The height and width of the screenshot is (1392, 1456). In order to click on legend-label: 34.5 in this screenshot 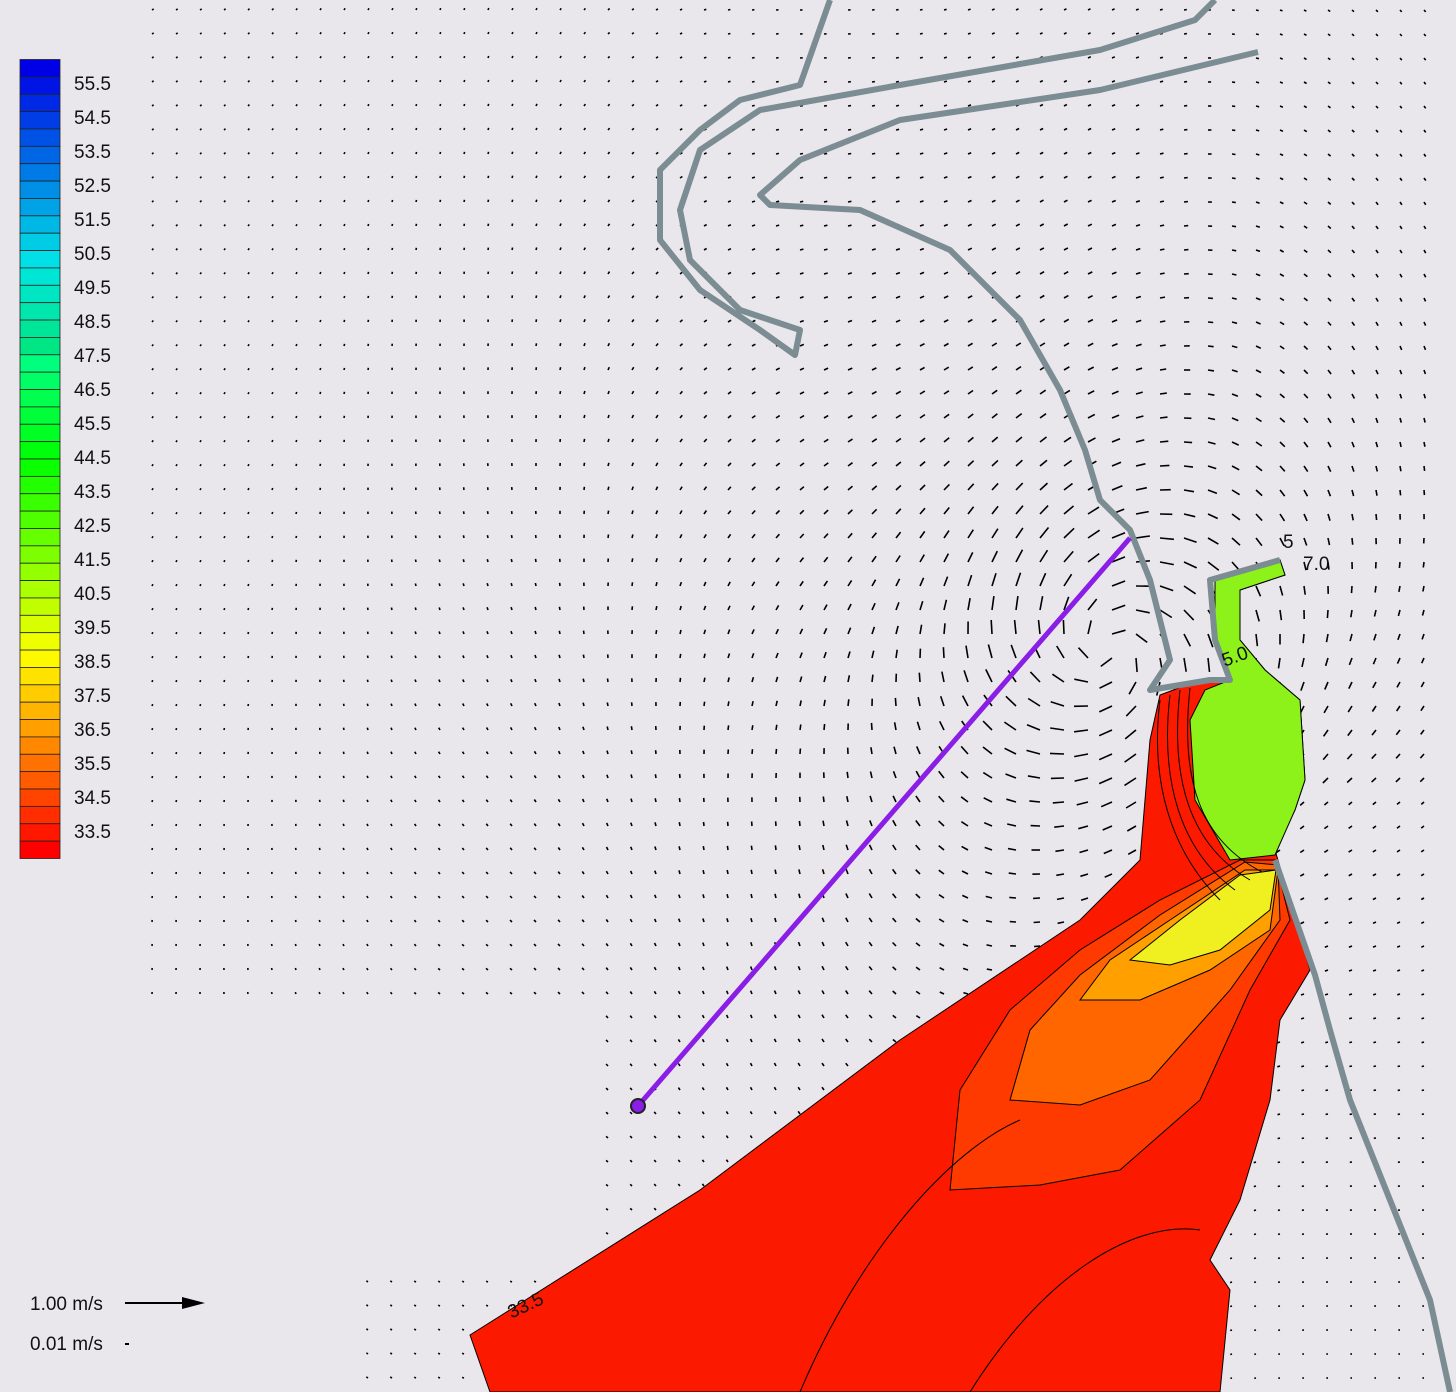, I will do `click(92, 798)`.